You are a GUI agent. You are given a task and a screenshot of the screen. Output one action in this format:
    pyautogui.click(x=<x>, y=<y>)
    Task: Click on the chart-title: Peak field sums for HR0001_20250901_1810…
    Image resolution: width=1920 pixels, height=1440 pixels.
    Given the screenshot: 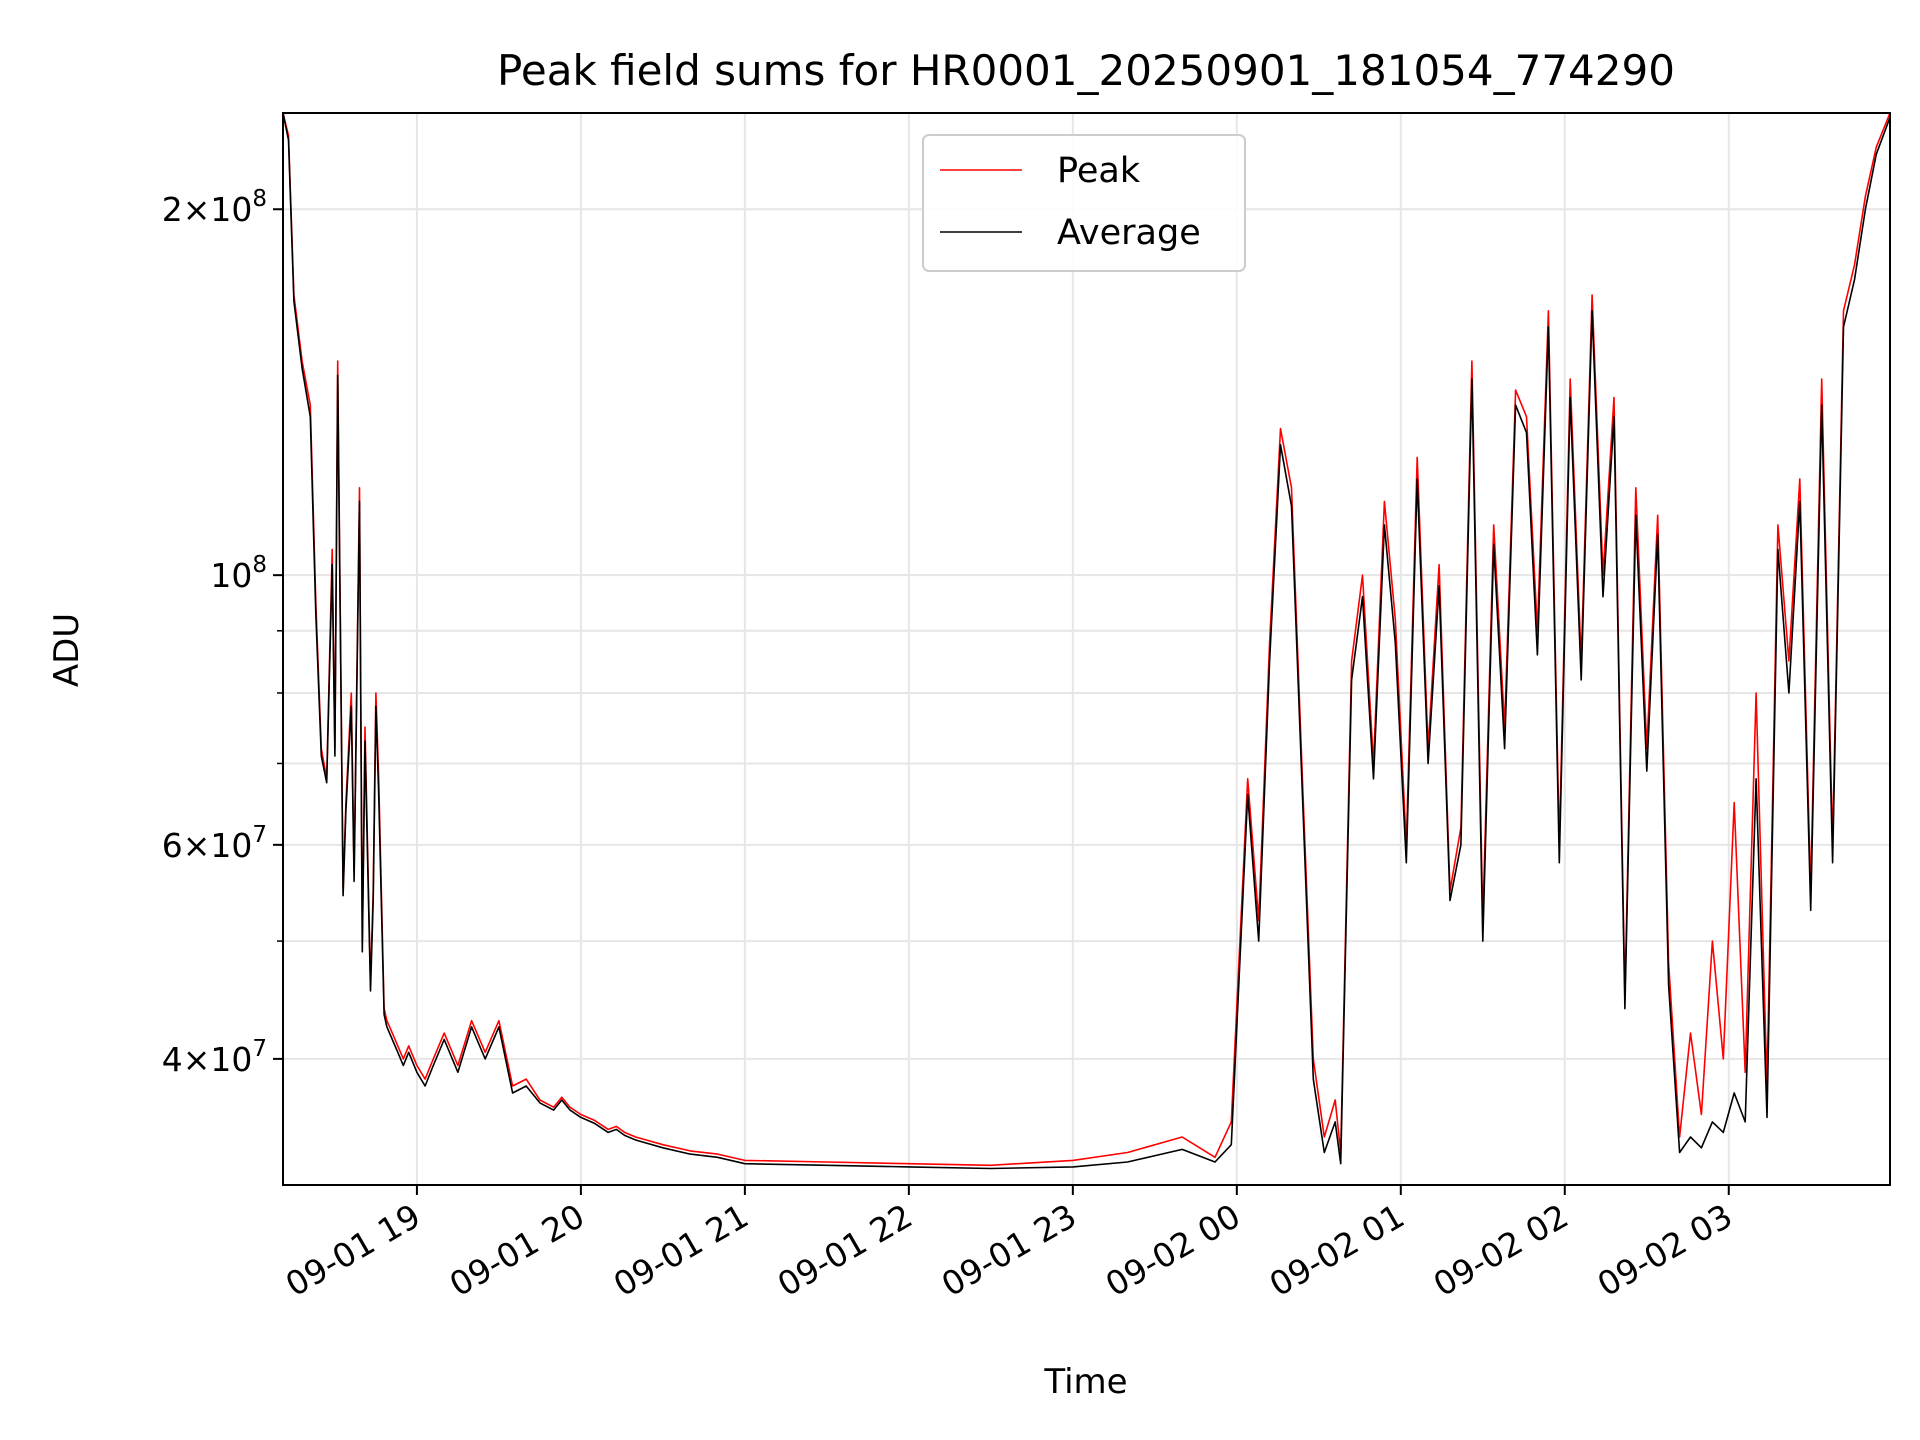 What is the action you would take?
    pyautogui.click(x=1086, y=70)
    